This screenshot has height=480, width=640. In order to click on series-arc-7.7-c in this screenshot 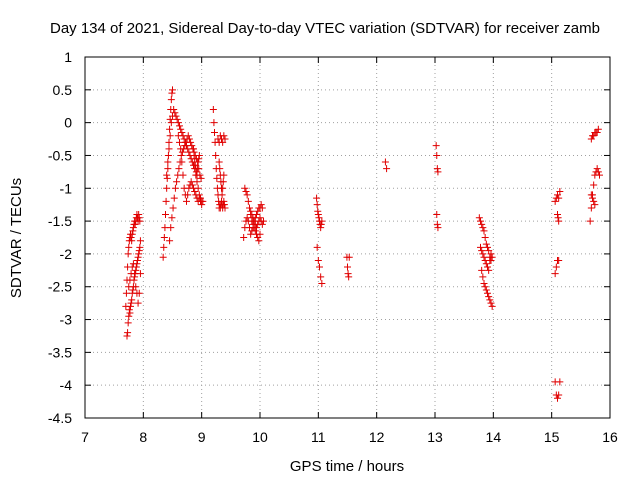, I will do `click(134, 283)`.